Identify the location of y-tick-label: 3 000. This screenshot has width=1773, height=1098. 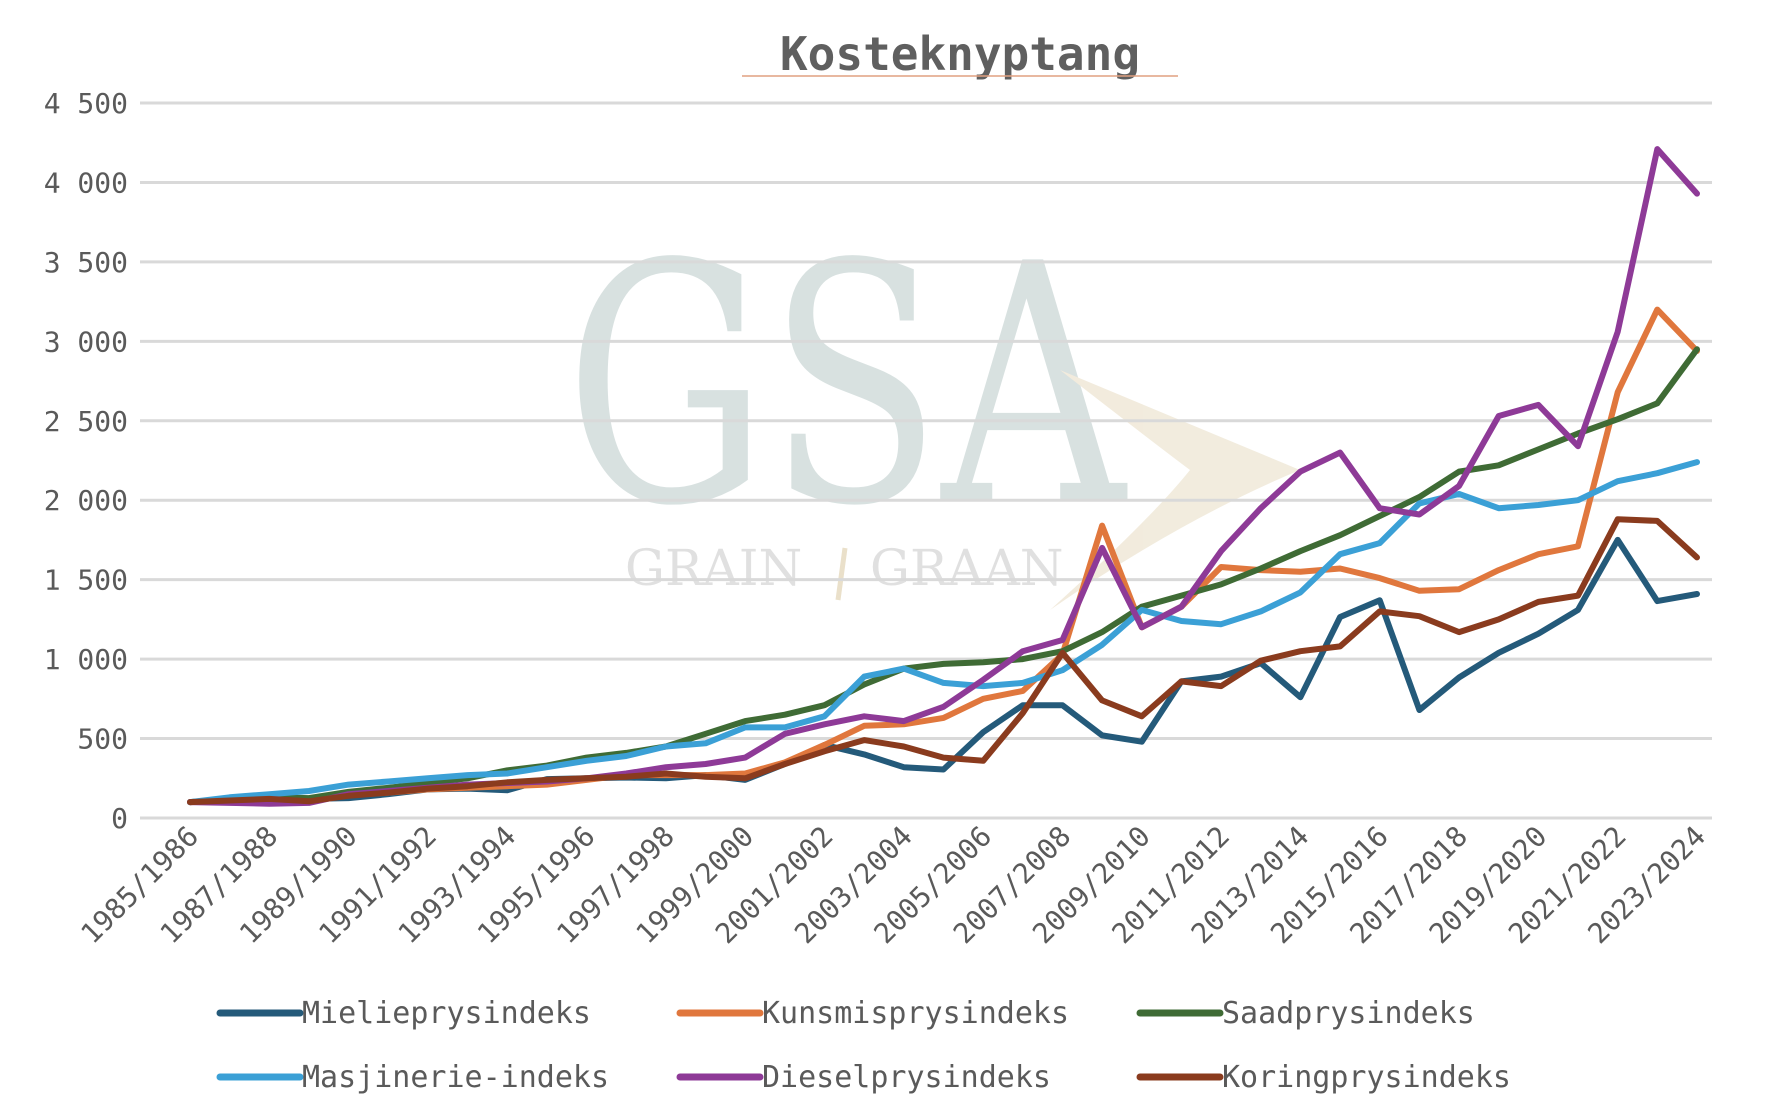
(86, 341).